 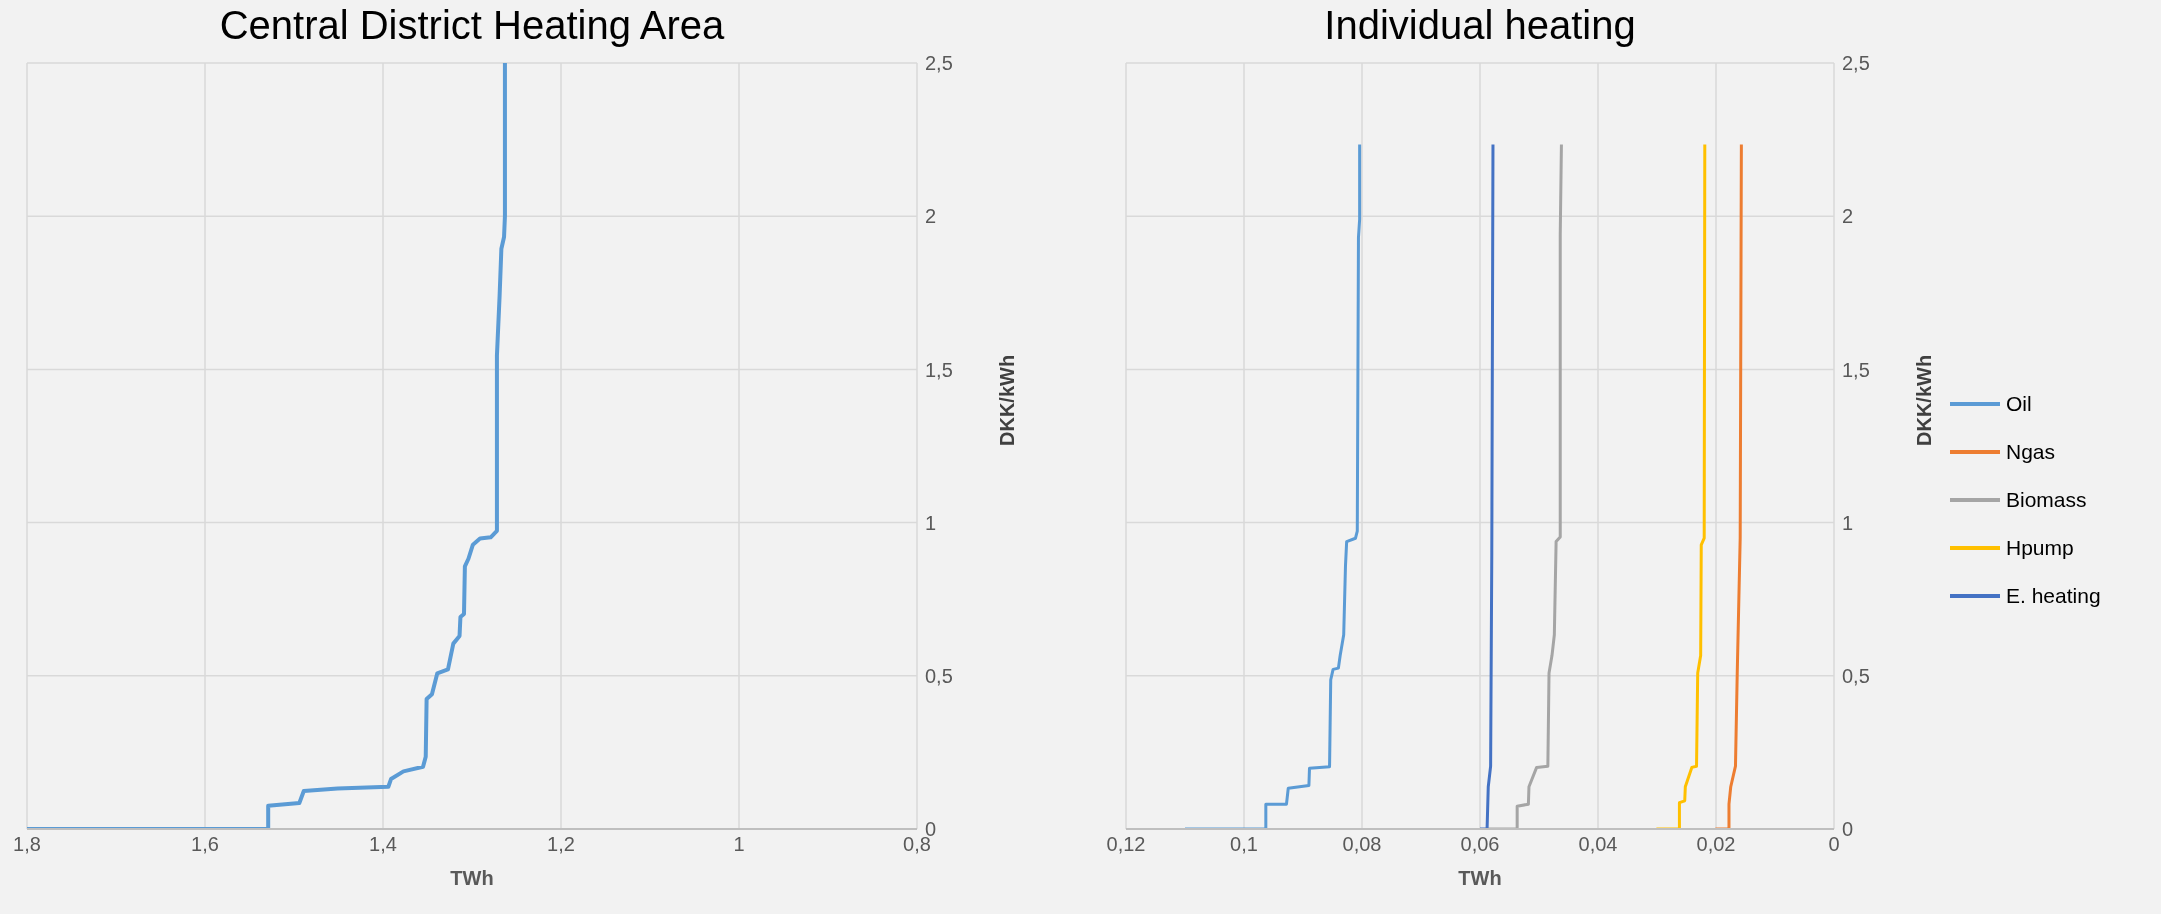 What do you see at coordinates (2046, 500) in the screenshot?
I see `legend-label: Biomass` at bounding box center [2046, 500].